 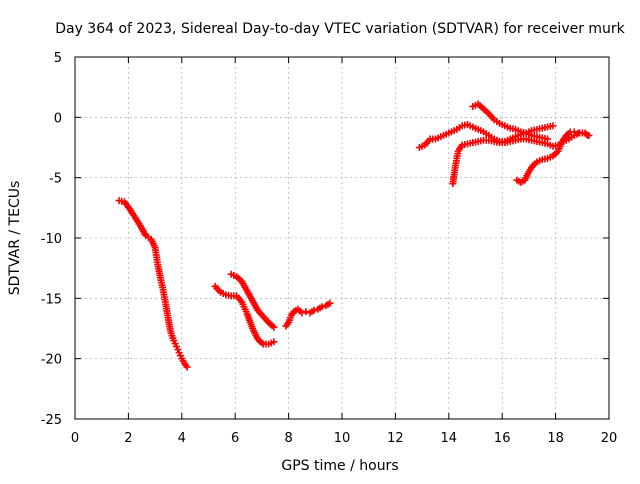 I want to click on x-tick-labels: 0 2 4 6 8 10 12 14 16 18 20, so click(x=344, y=438).